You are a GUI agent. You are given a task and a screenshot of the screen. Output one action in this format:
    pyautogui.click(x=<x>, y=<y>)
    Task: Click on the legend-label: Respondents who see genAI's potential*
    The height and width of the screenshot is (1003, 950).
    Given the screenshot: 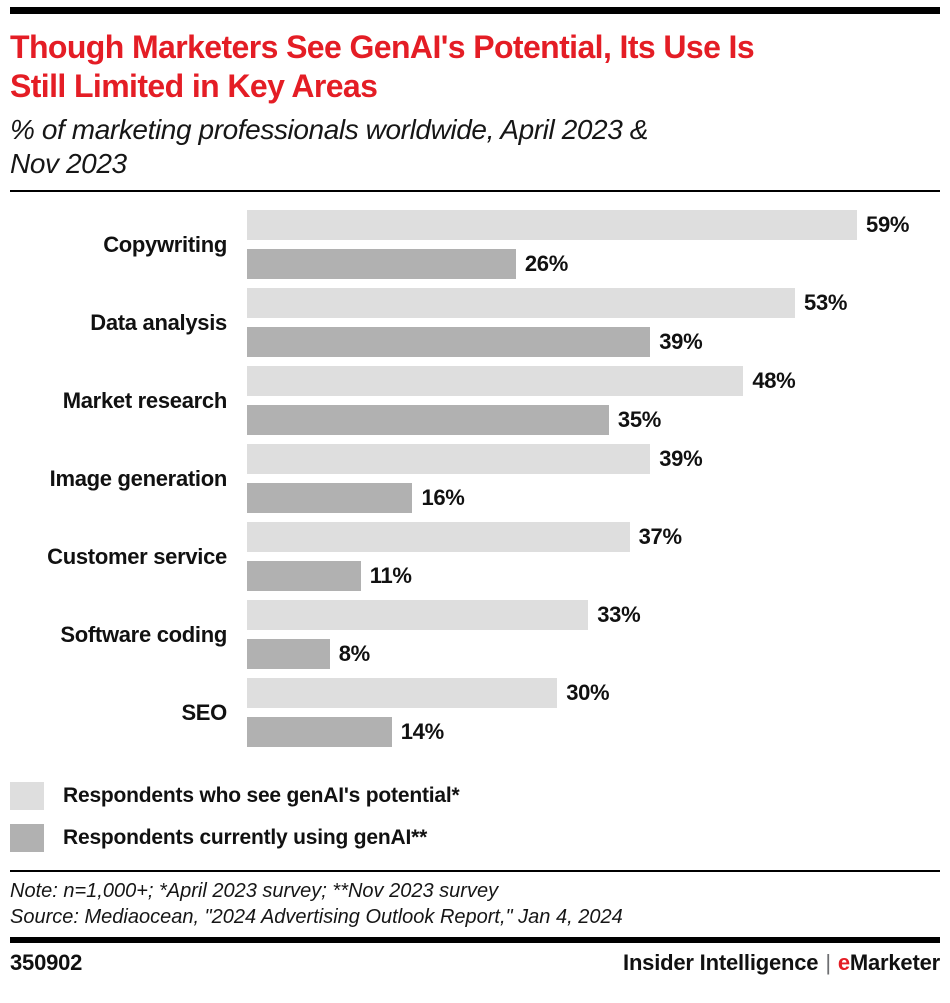 What is the action you would take?
    pyautogui.click(x=261, y=795)
    